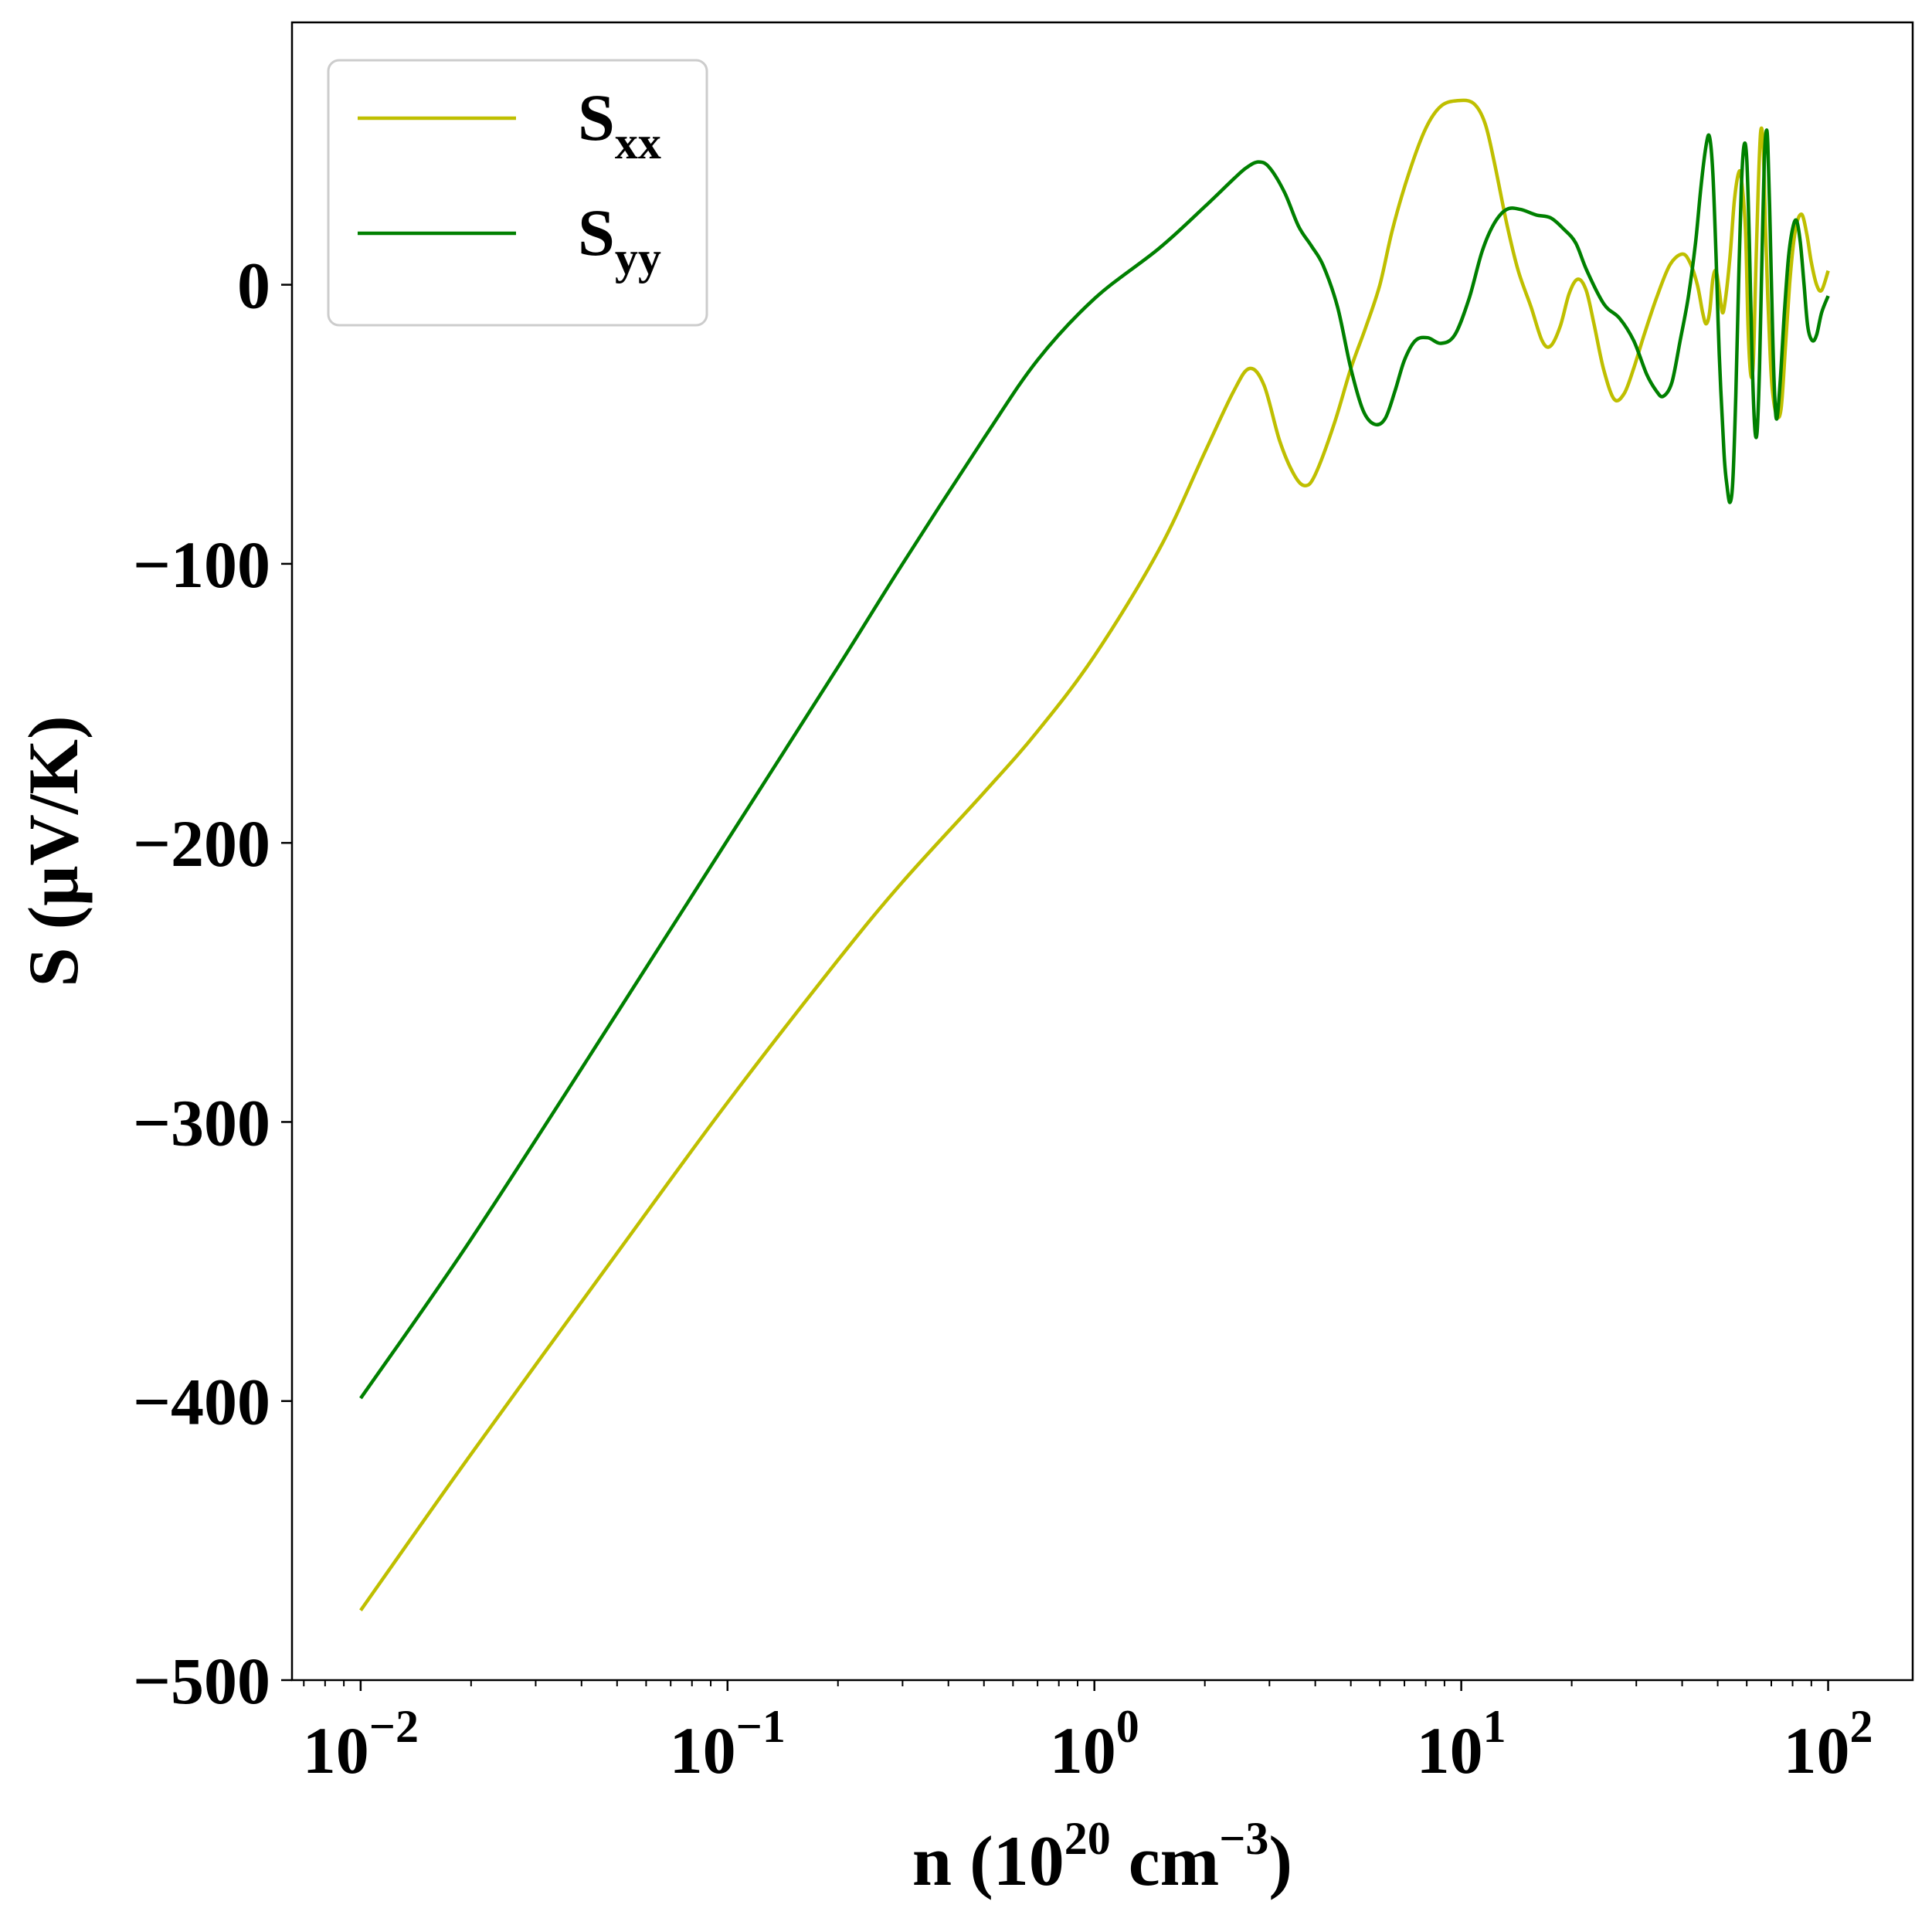  I want to click on y-tick-label: −200, so click(202, 843).